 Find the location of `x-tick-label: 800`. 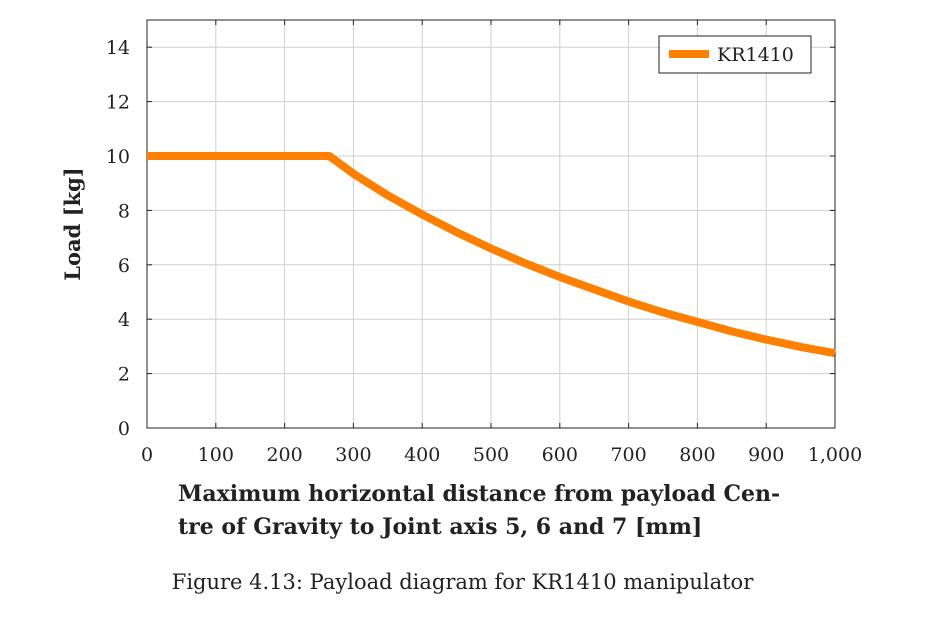

x-tick-label: 800 is located at coordinates (697, 455).